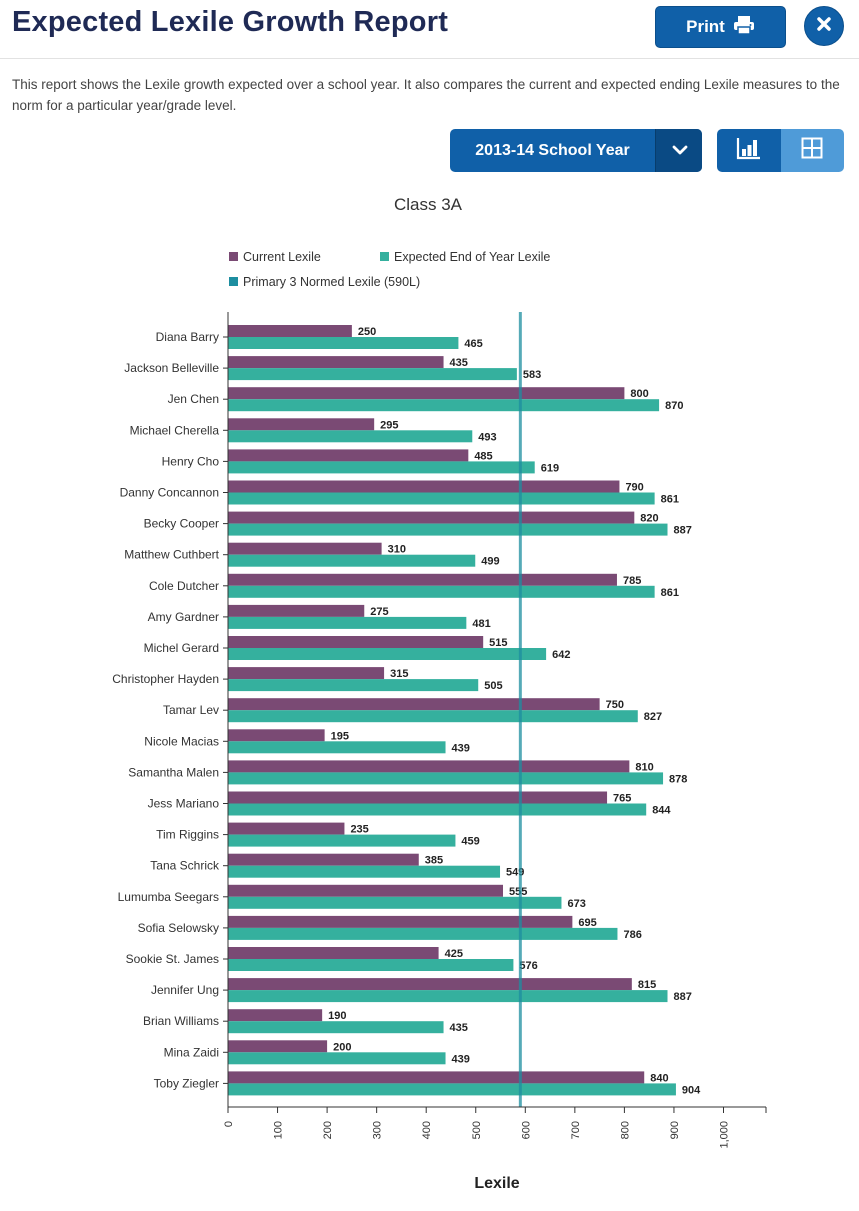 This screenshot has height=1211, width=859. What do you see at coordinates (233, 256) in the screenshot?
I see `legend-current-swatch` at bounding box center [233, 256].